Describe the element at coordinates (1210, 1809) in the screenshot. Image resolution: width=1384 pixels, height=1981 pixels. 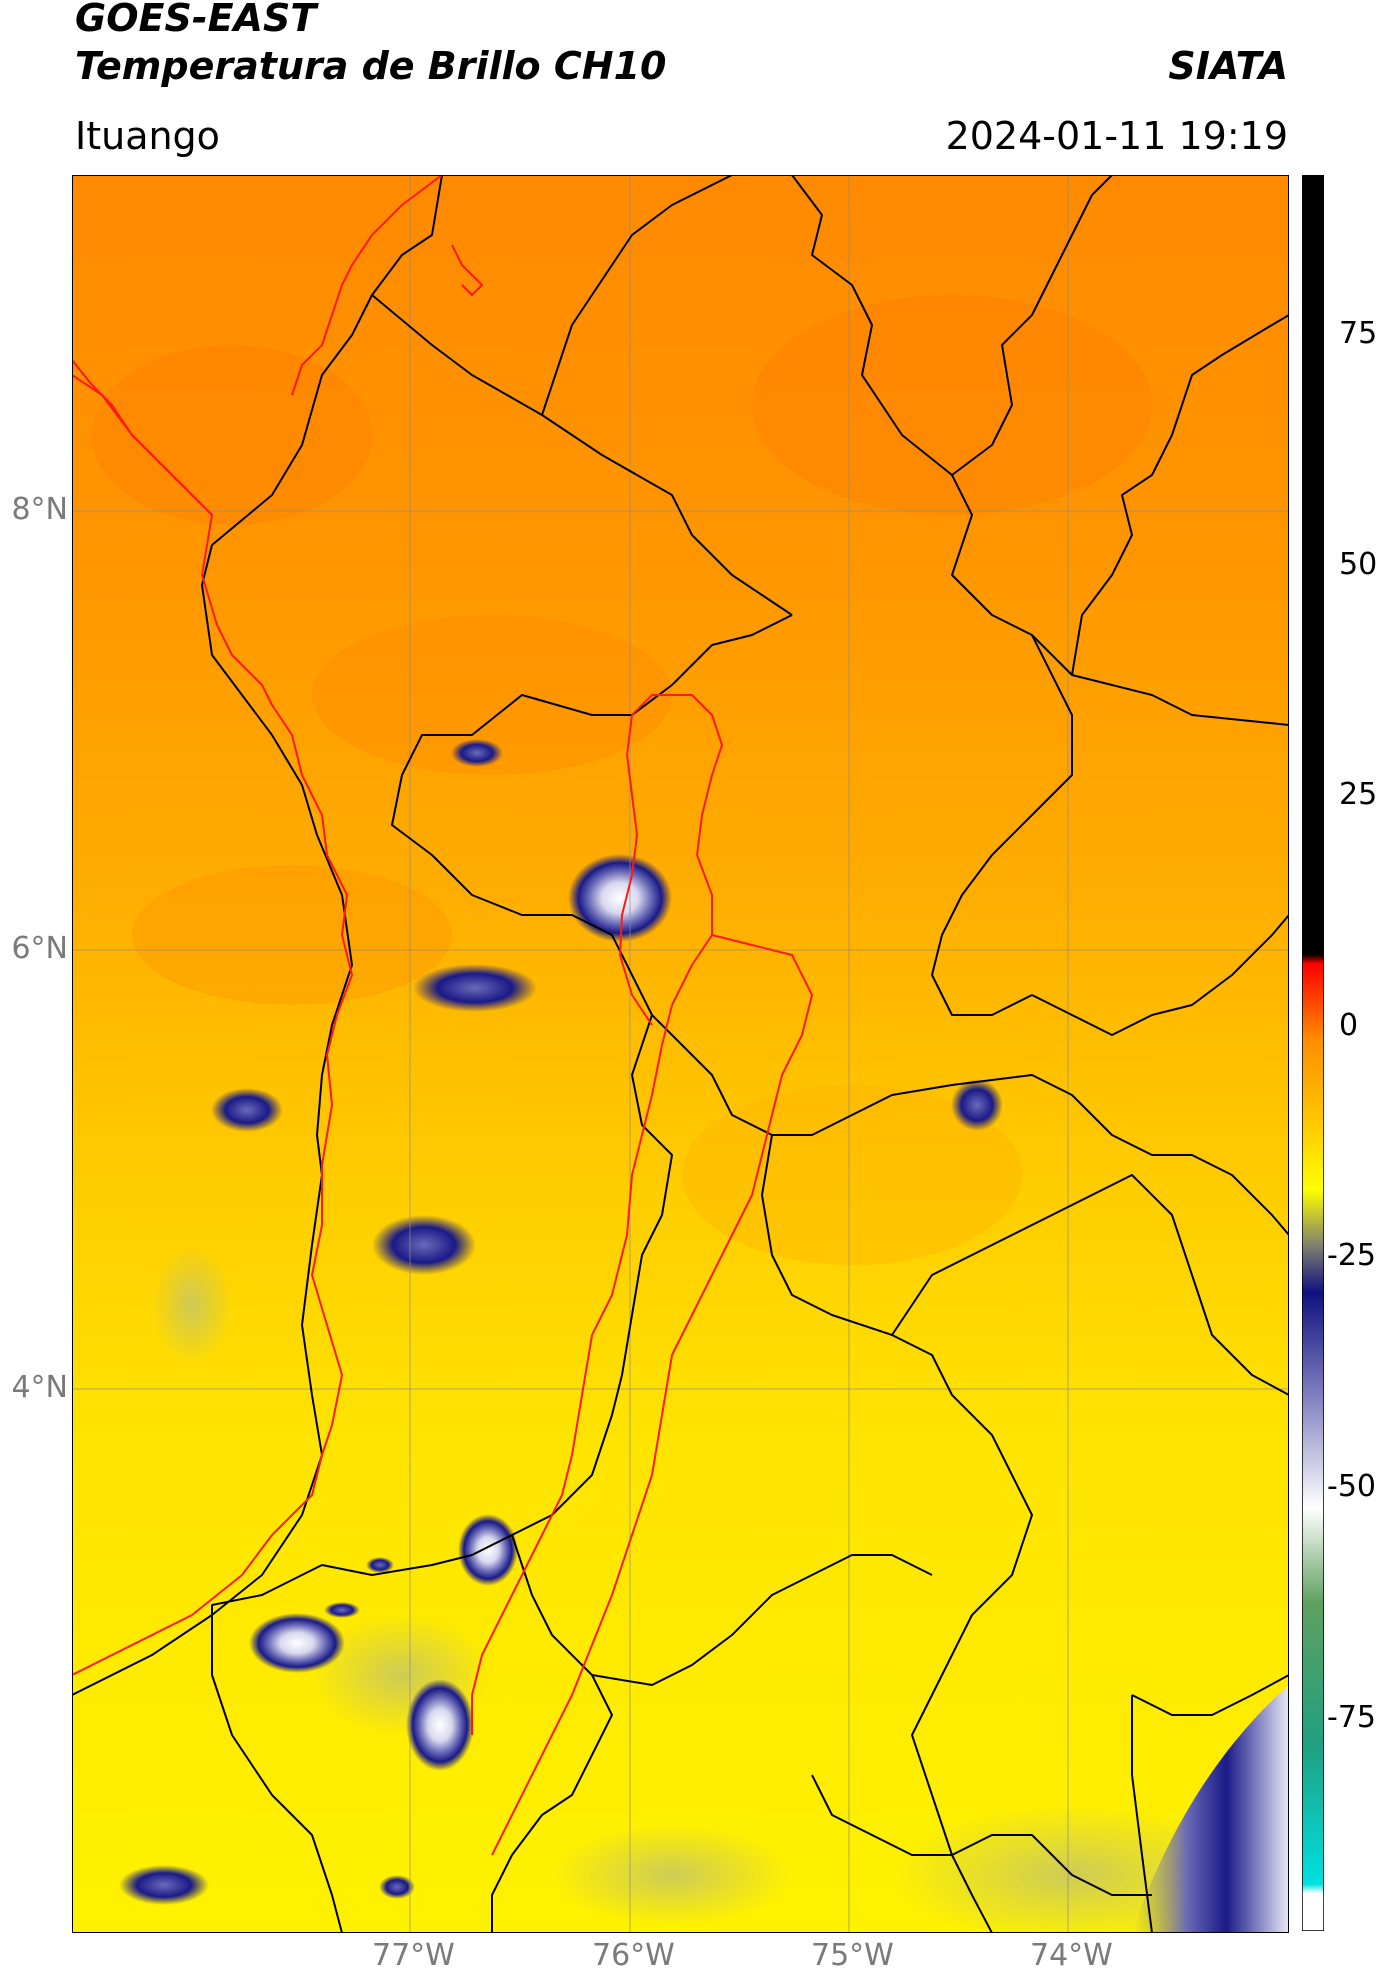
I see `cloud-southeast` at that location.